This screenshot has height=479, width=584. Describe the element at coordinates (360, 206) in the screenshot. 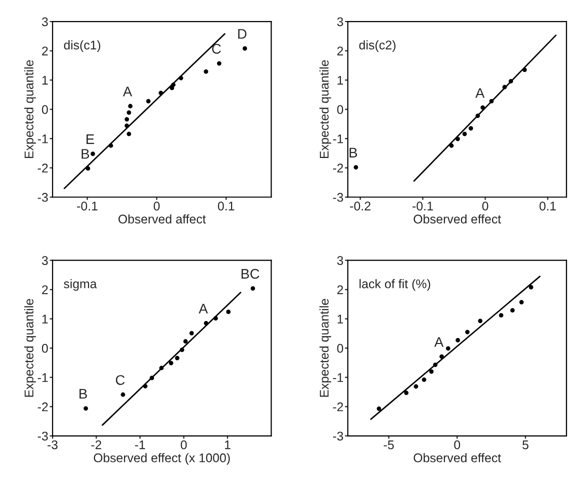

I see `x-tick-label: -0.2` at that location.